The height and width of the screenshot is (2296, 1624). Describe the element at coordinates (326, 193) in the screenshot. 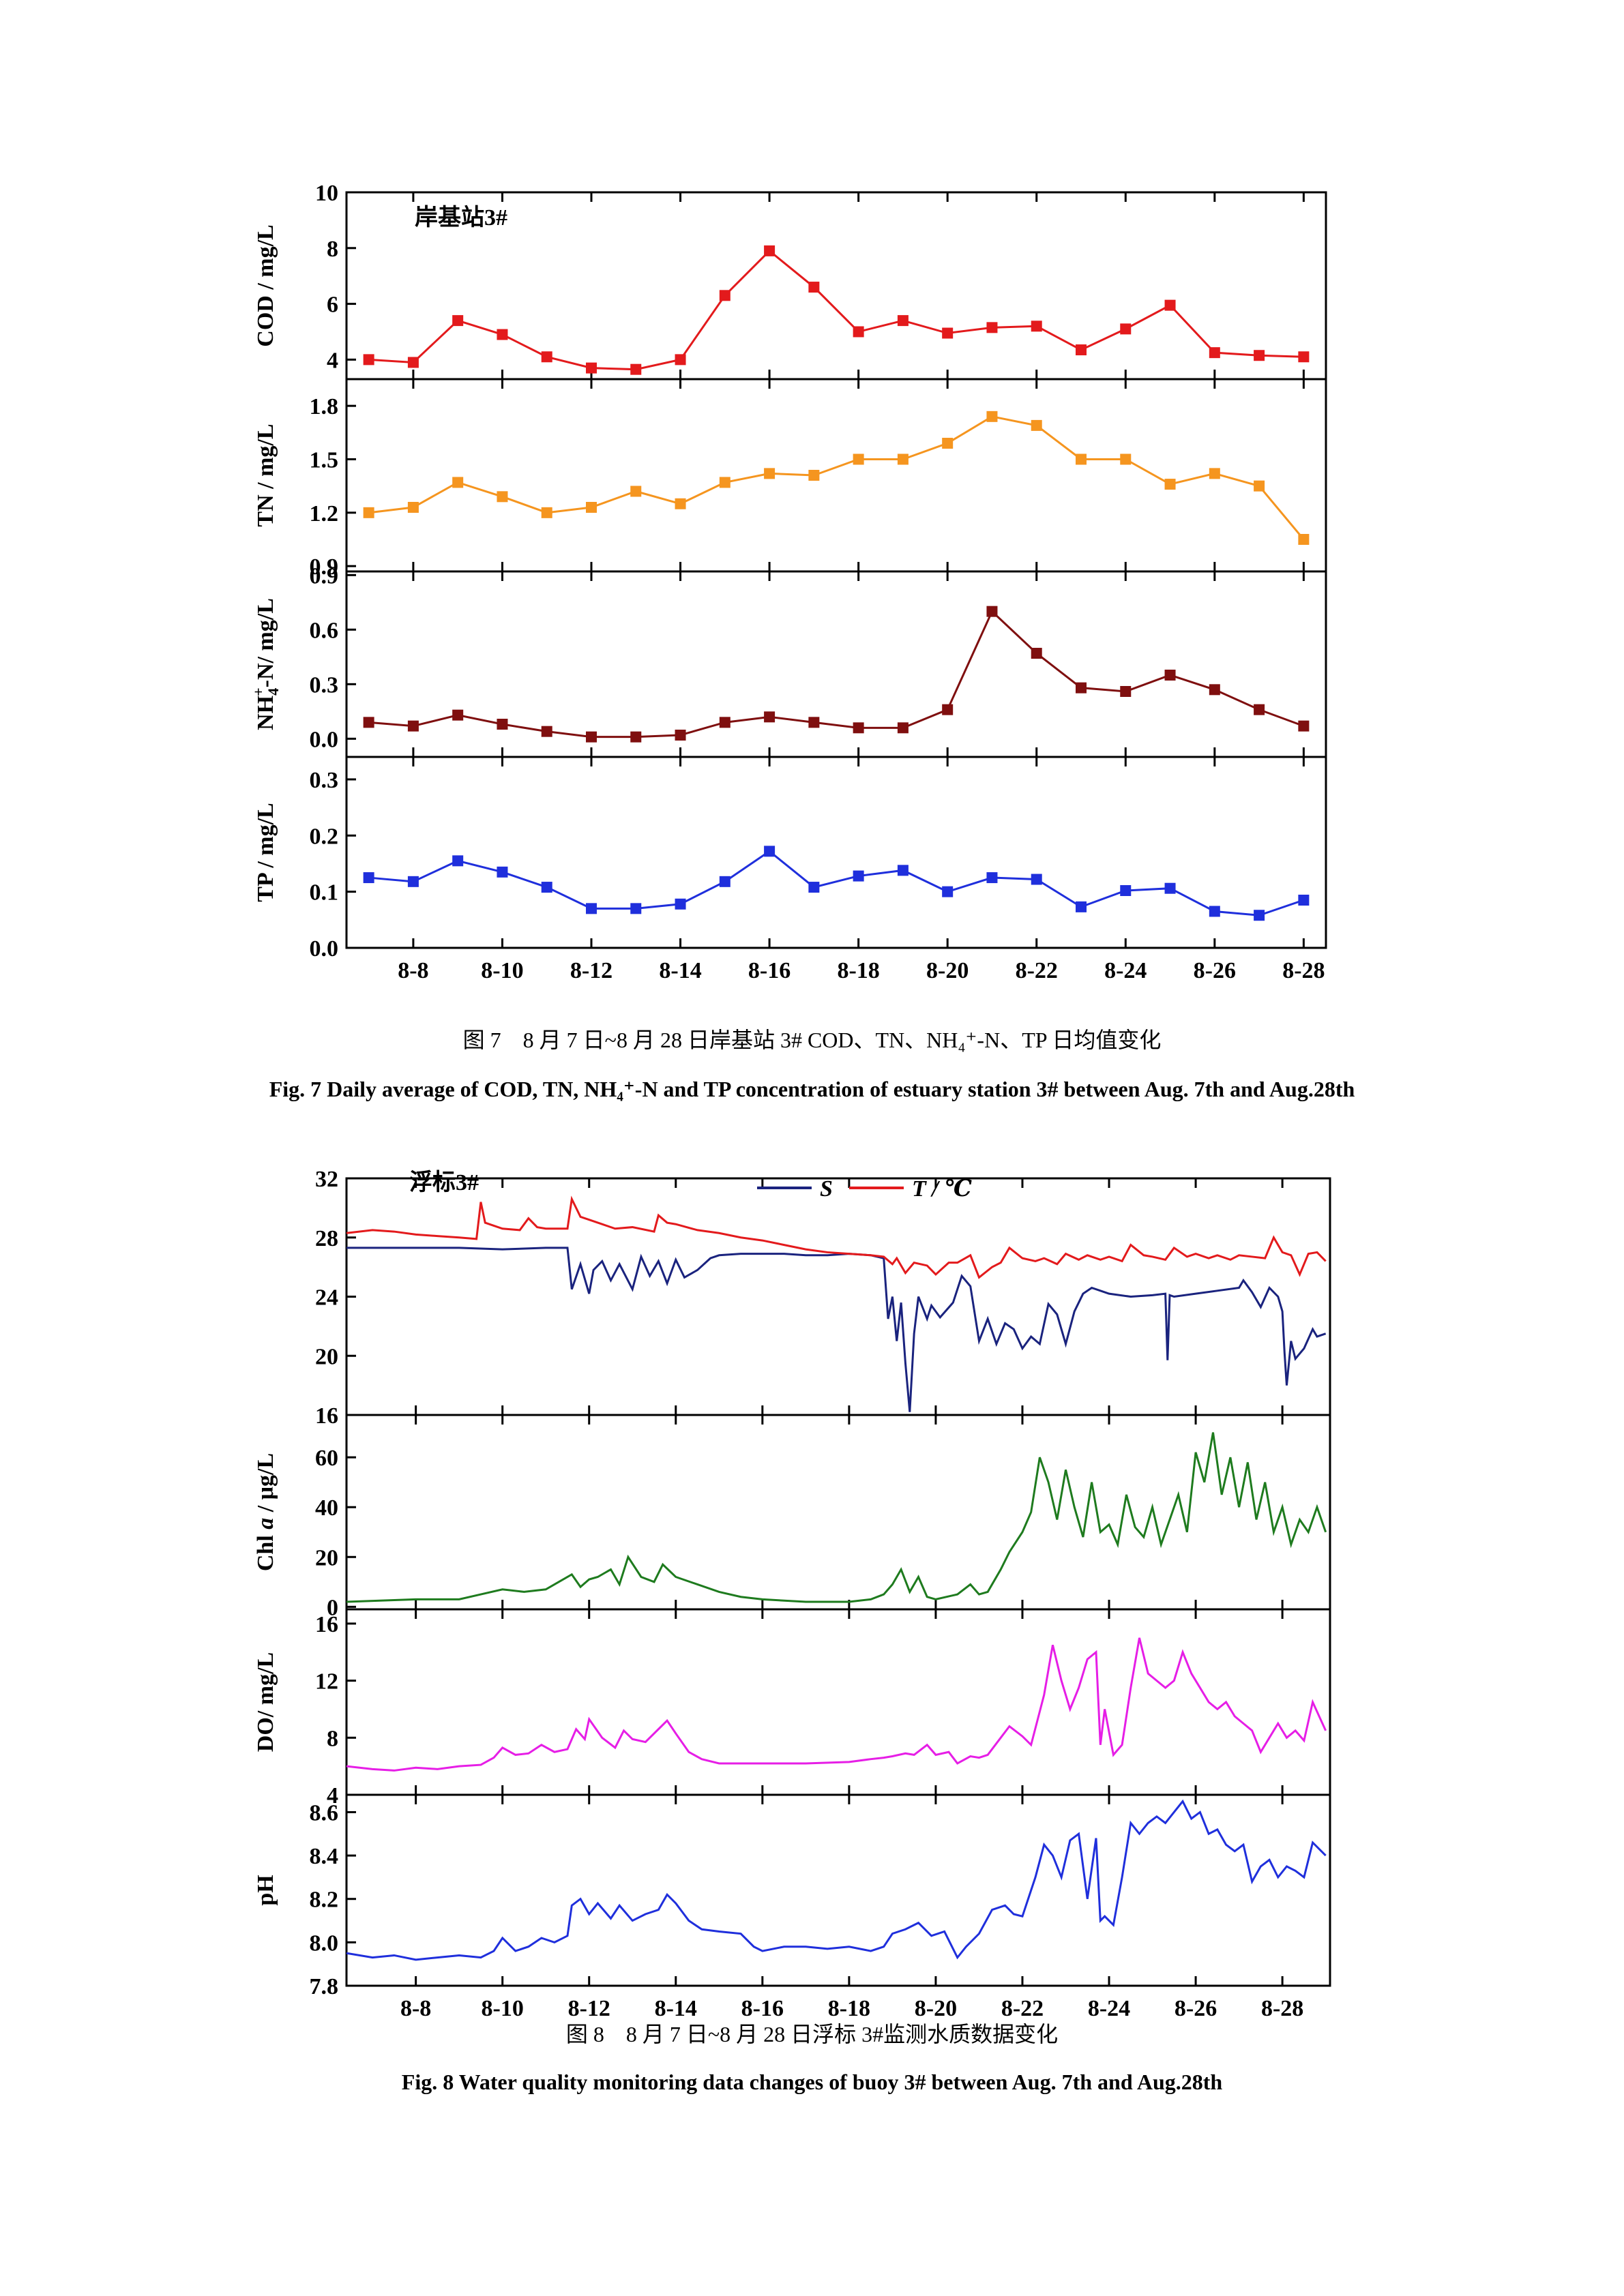

I see `fig7-cod-ytick-label-3: 10` at that location.